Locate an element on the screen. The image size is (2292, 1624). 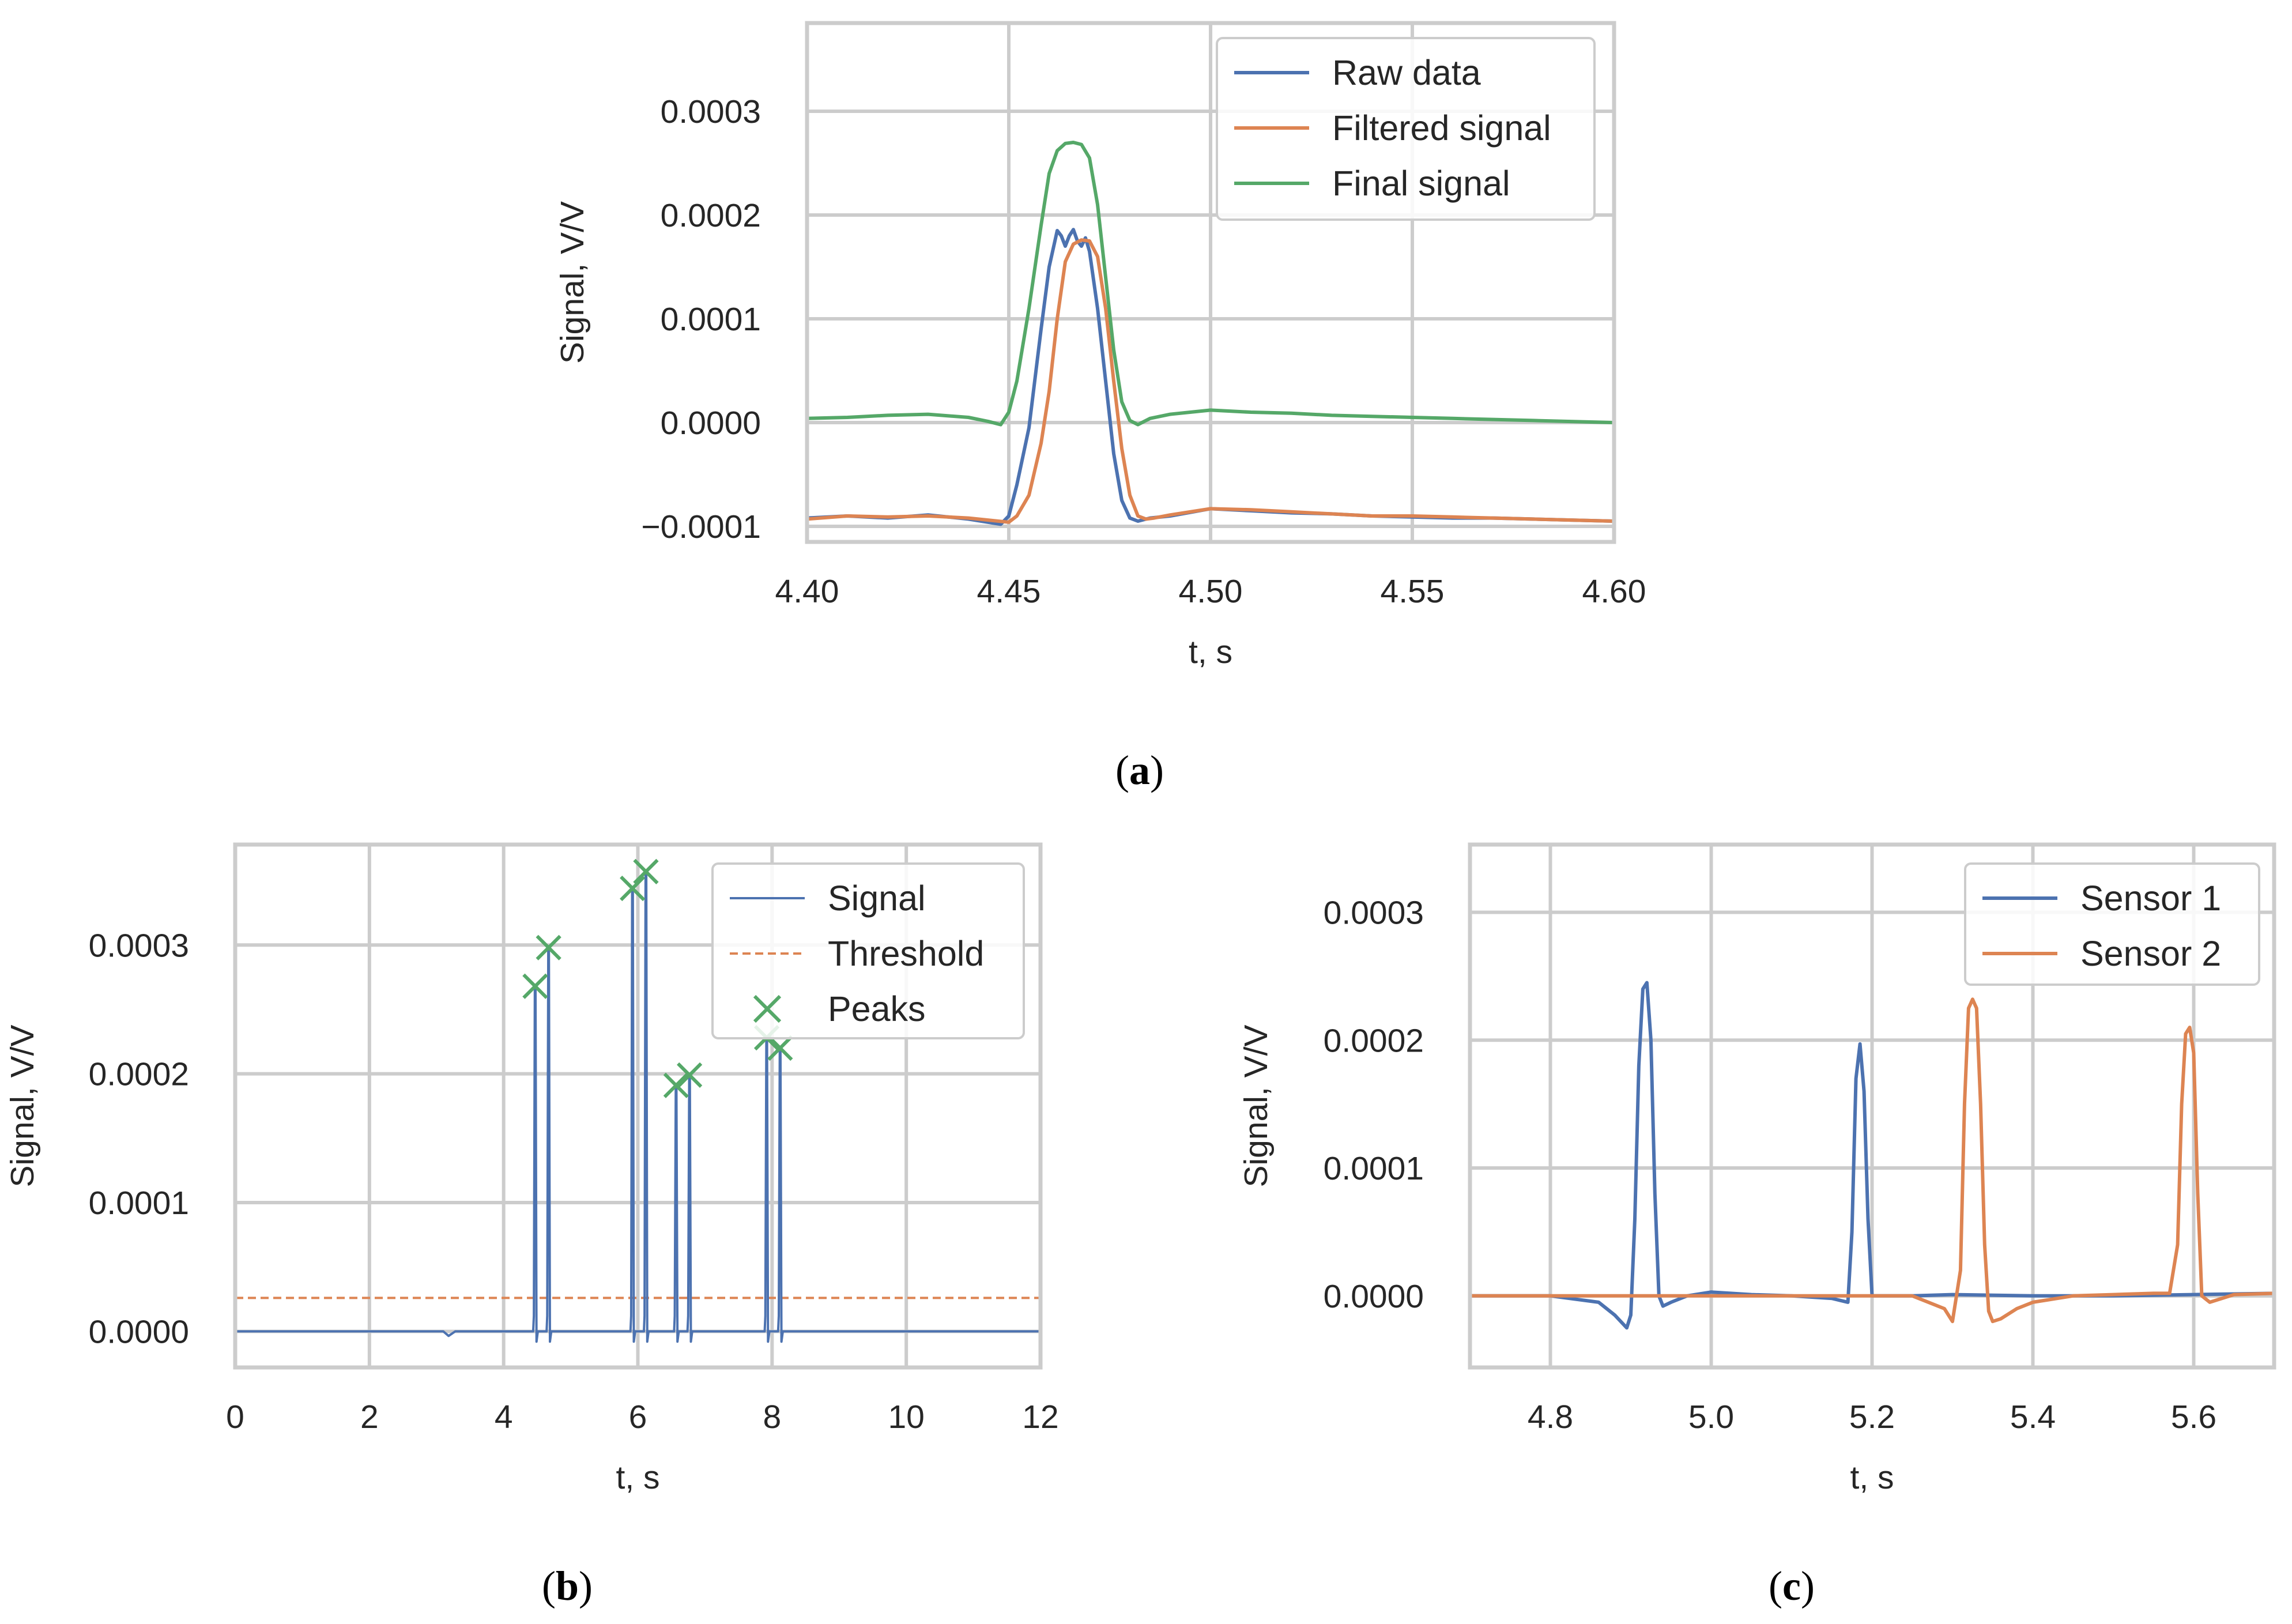
legend-label: Sensor 1 is located at coordinates (2150, 898).